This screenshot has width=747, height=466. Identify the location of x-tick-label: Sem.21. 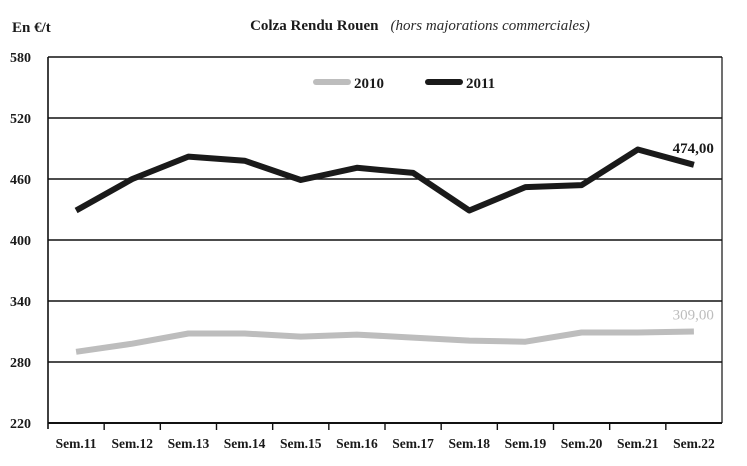
(638, 443).